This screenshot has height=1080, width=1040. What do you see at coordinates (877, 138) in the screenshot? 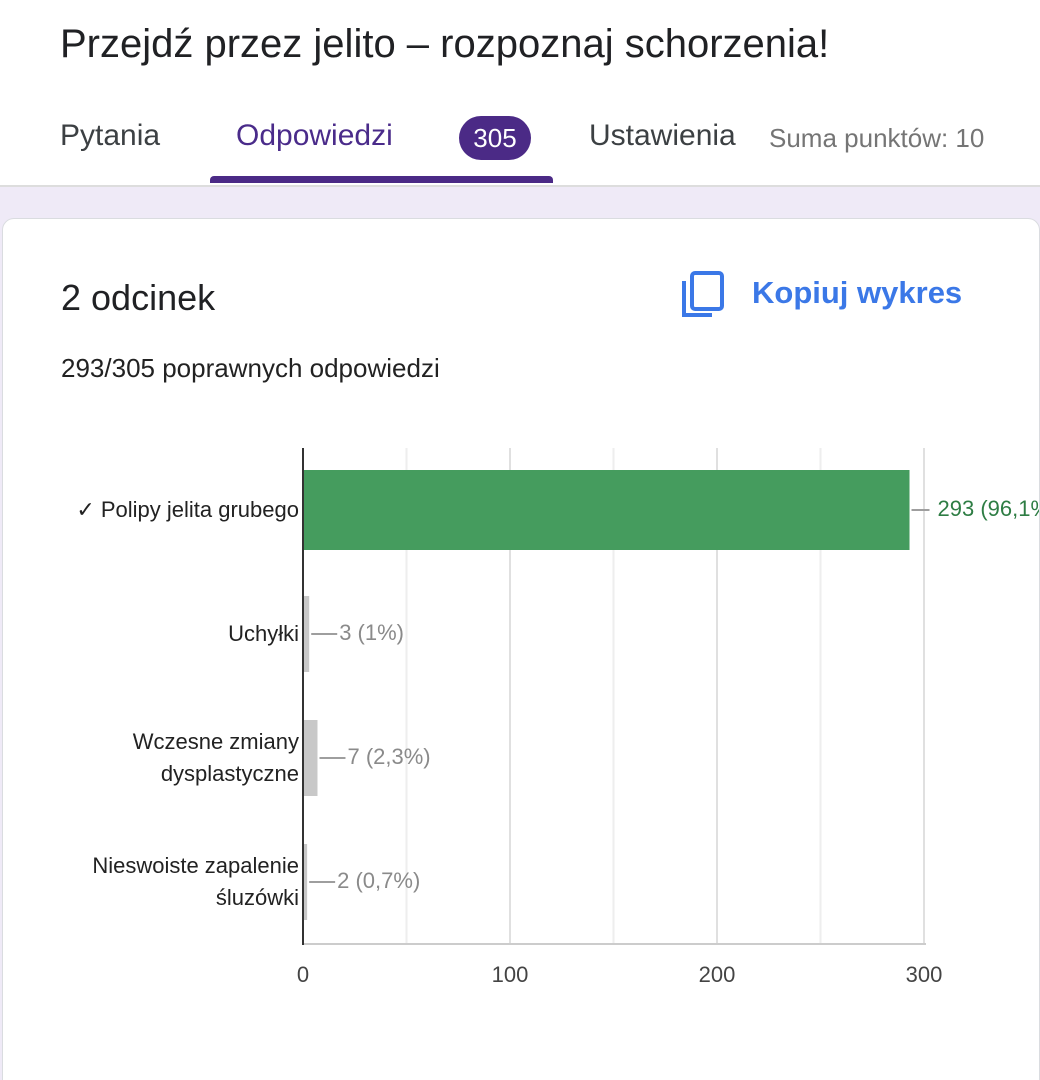
I see `total-points: Suma punktów: 10` at bounding box center [877, 138].